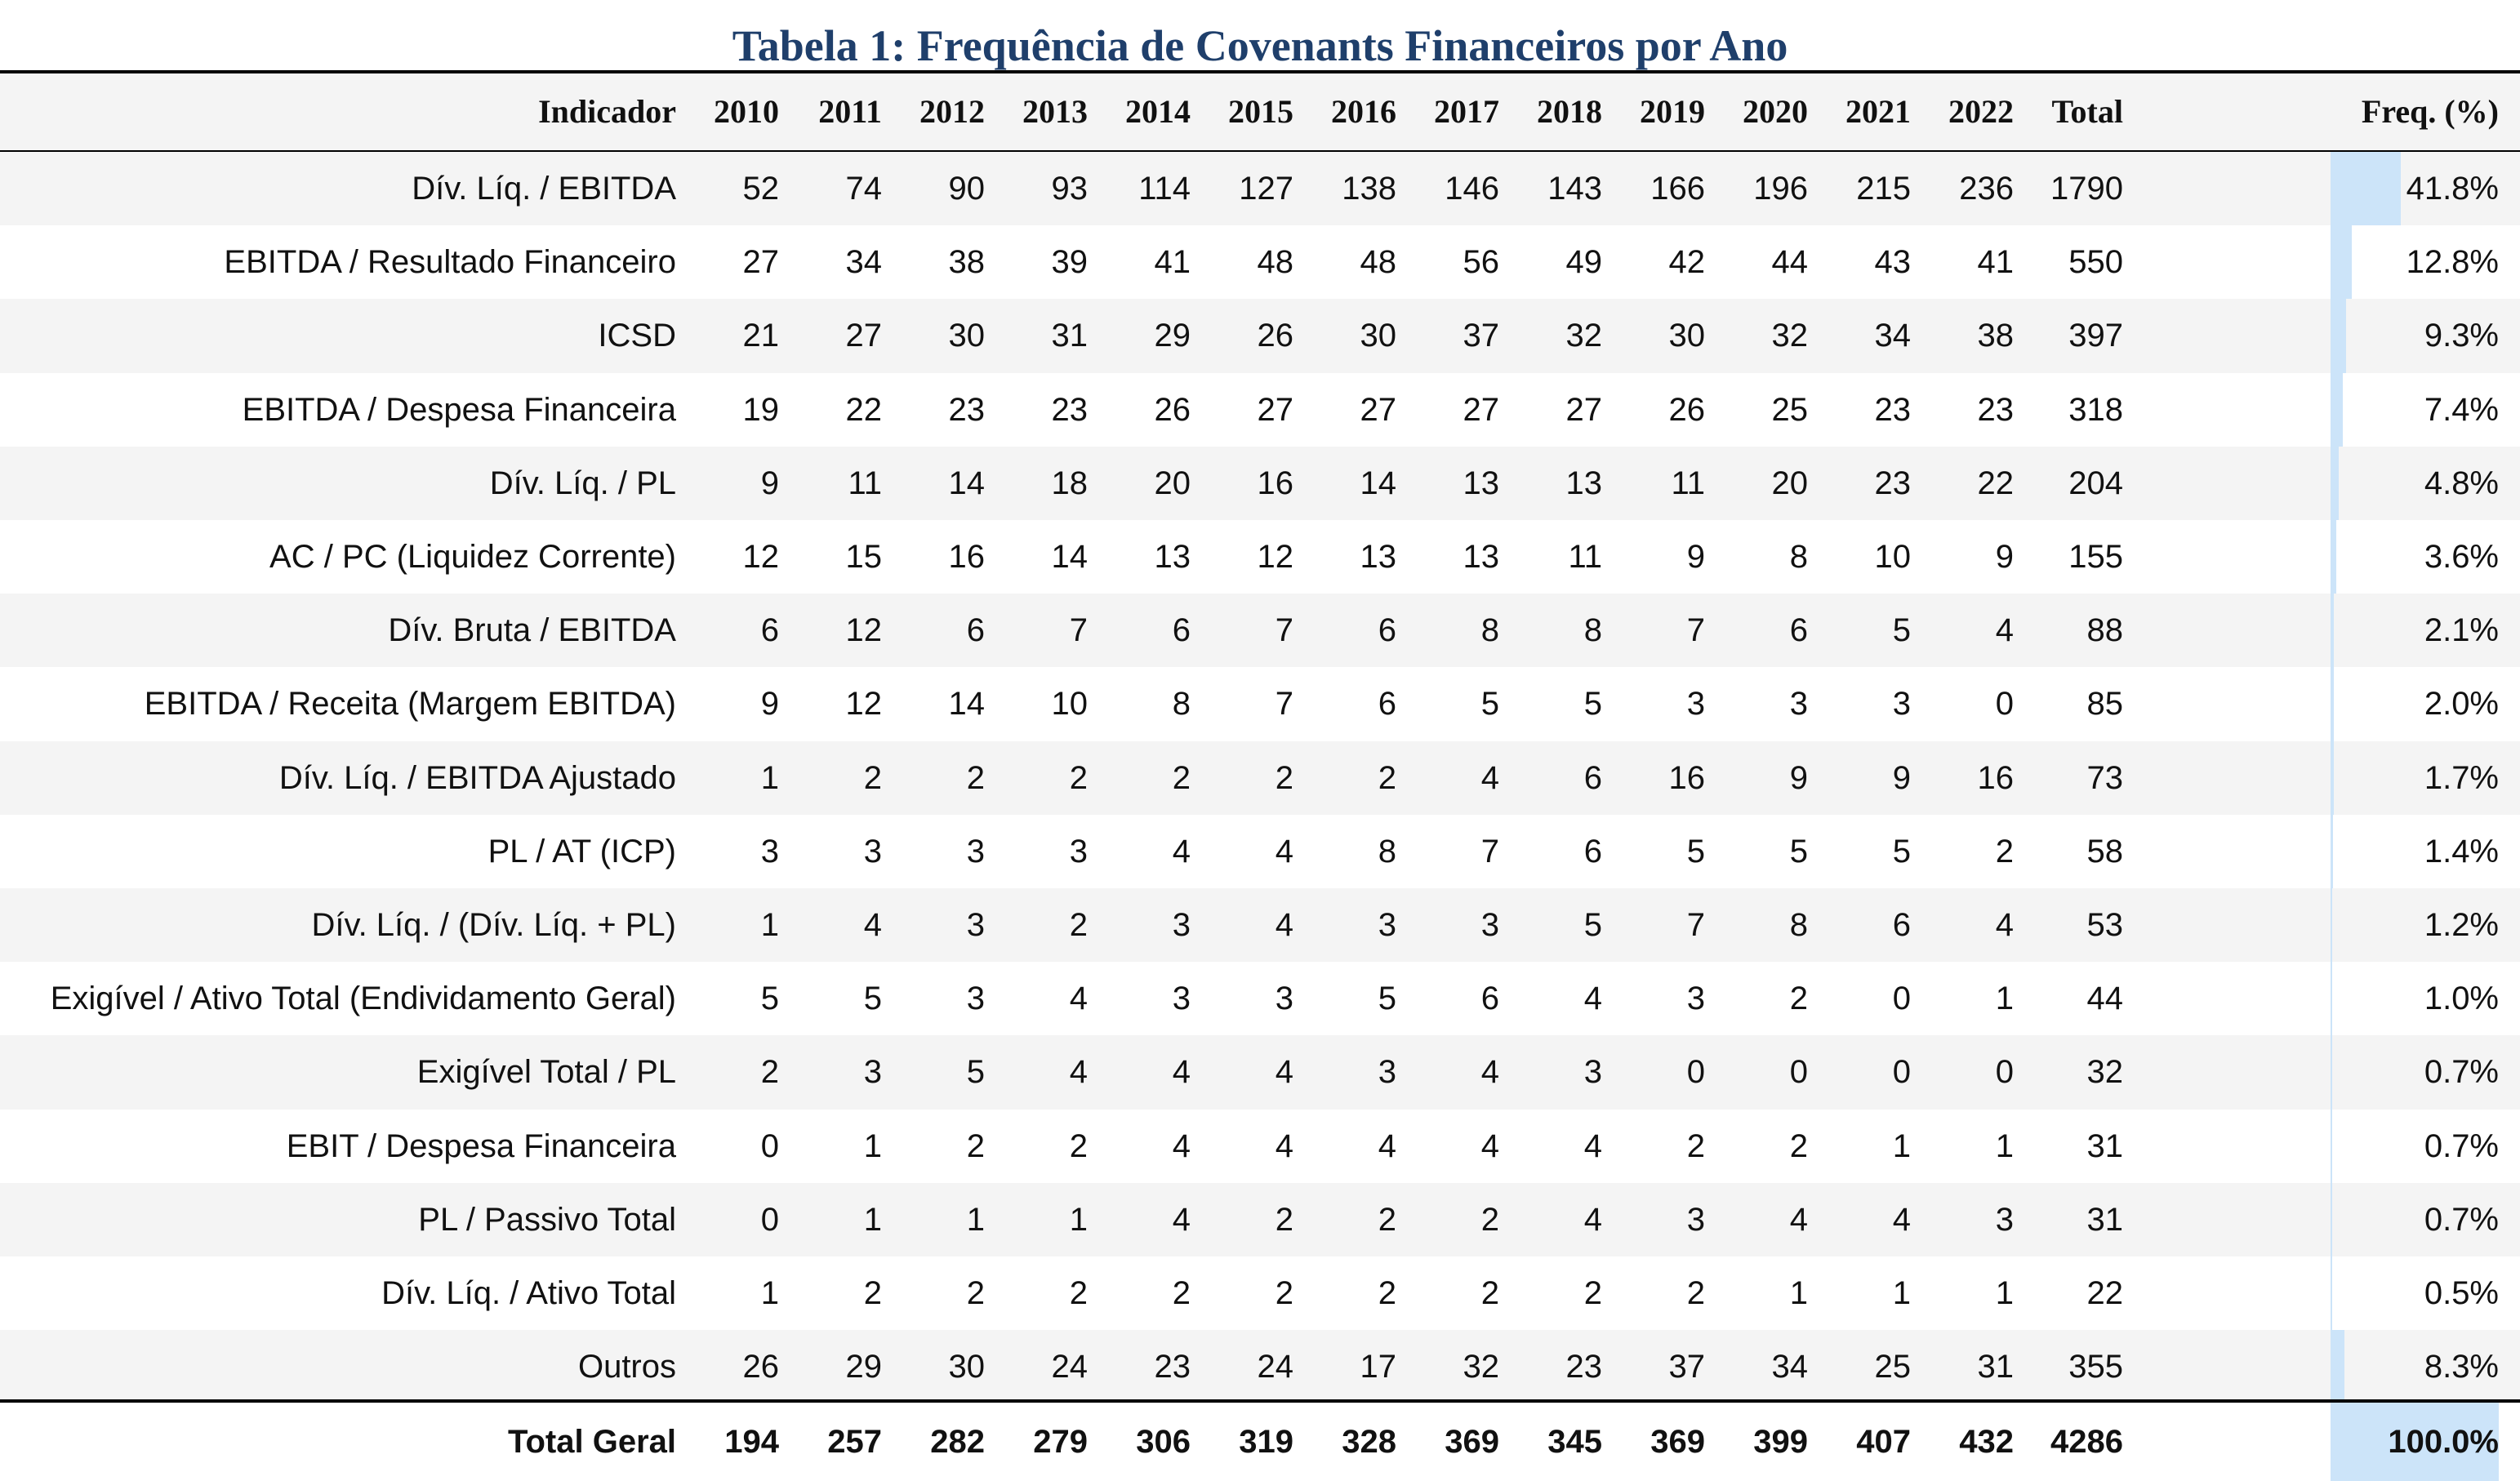 Image resolution: width=2520 pixels, height=1481 pixels. Describe the element at coordinates (1481, 262) in the screenshot. I see `cell-value: 56` at that location.